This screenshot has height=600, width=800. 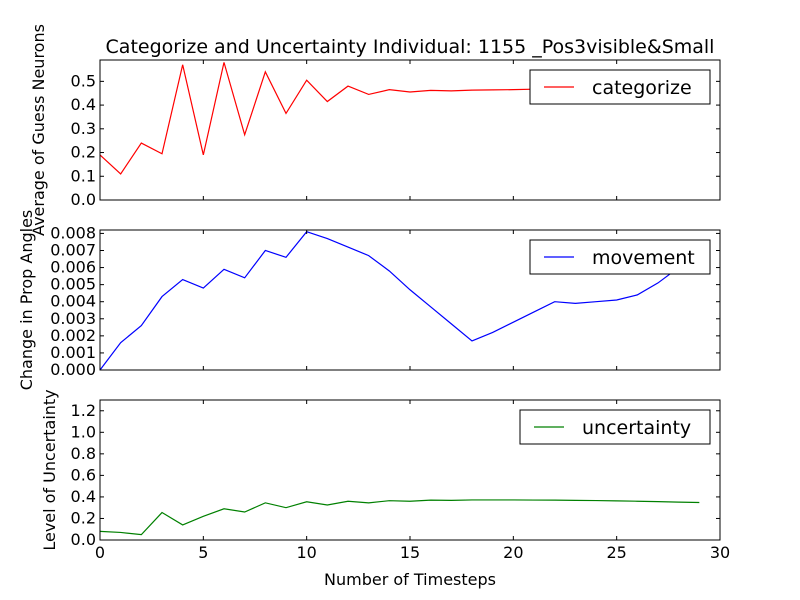 I want to click on y-tick-label: 0.5, so click(x=83, y=80).